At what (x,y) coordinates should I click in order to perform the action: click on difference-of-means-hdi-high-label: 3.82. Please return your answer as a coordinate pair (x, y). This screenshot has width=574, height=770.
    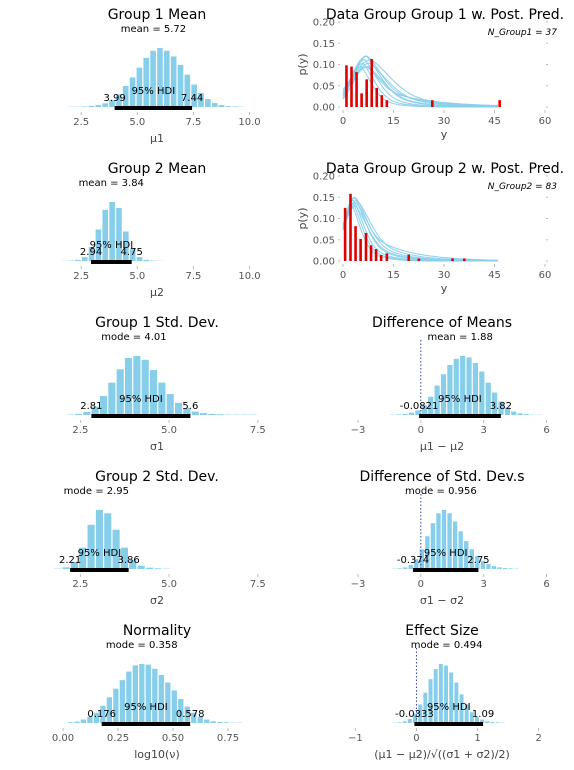
    Looking at the image, I should click on (501, 406).